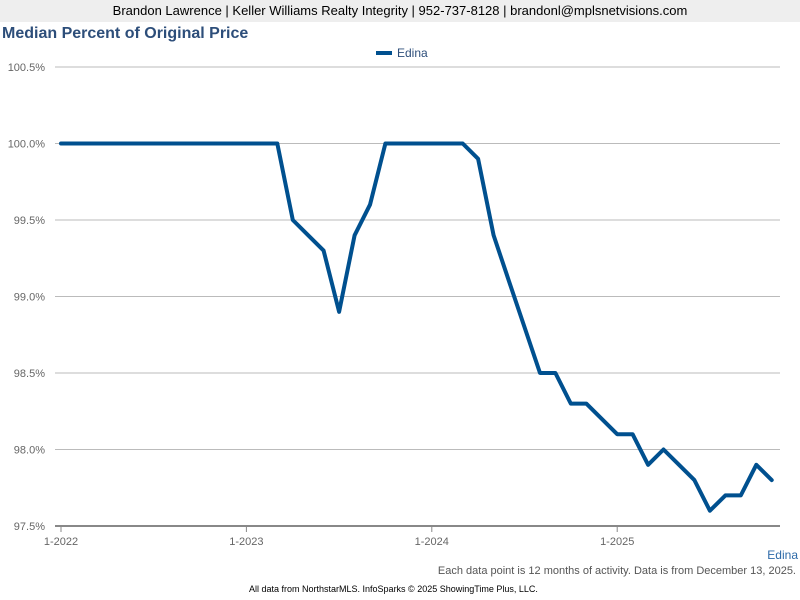 Image resolution: width=800 pixels, height=600 pixels. I want to click on y-tick-label: 100.0%, so click(27, 145).